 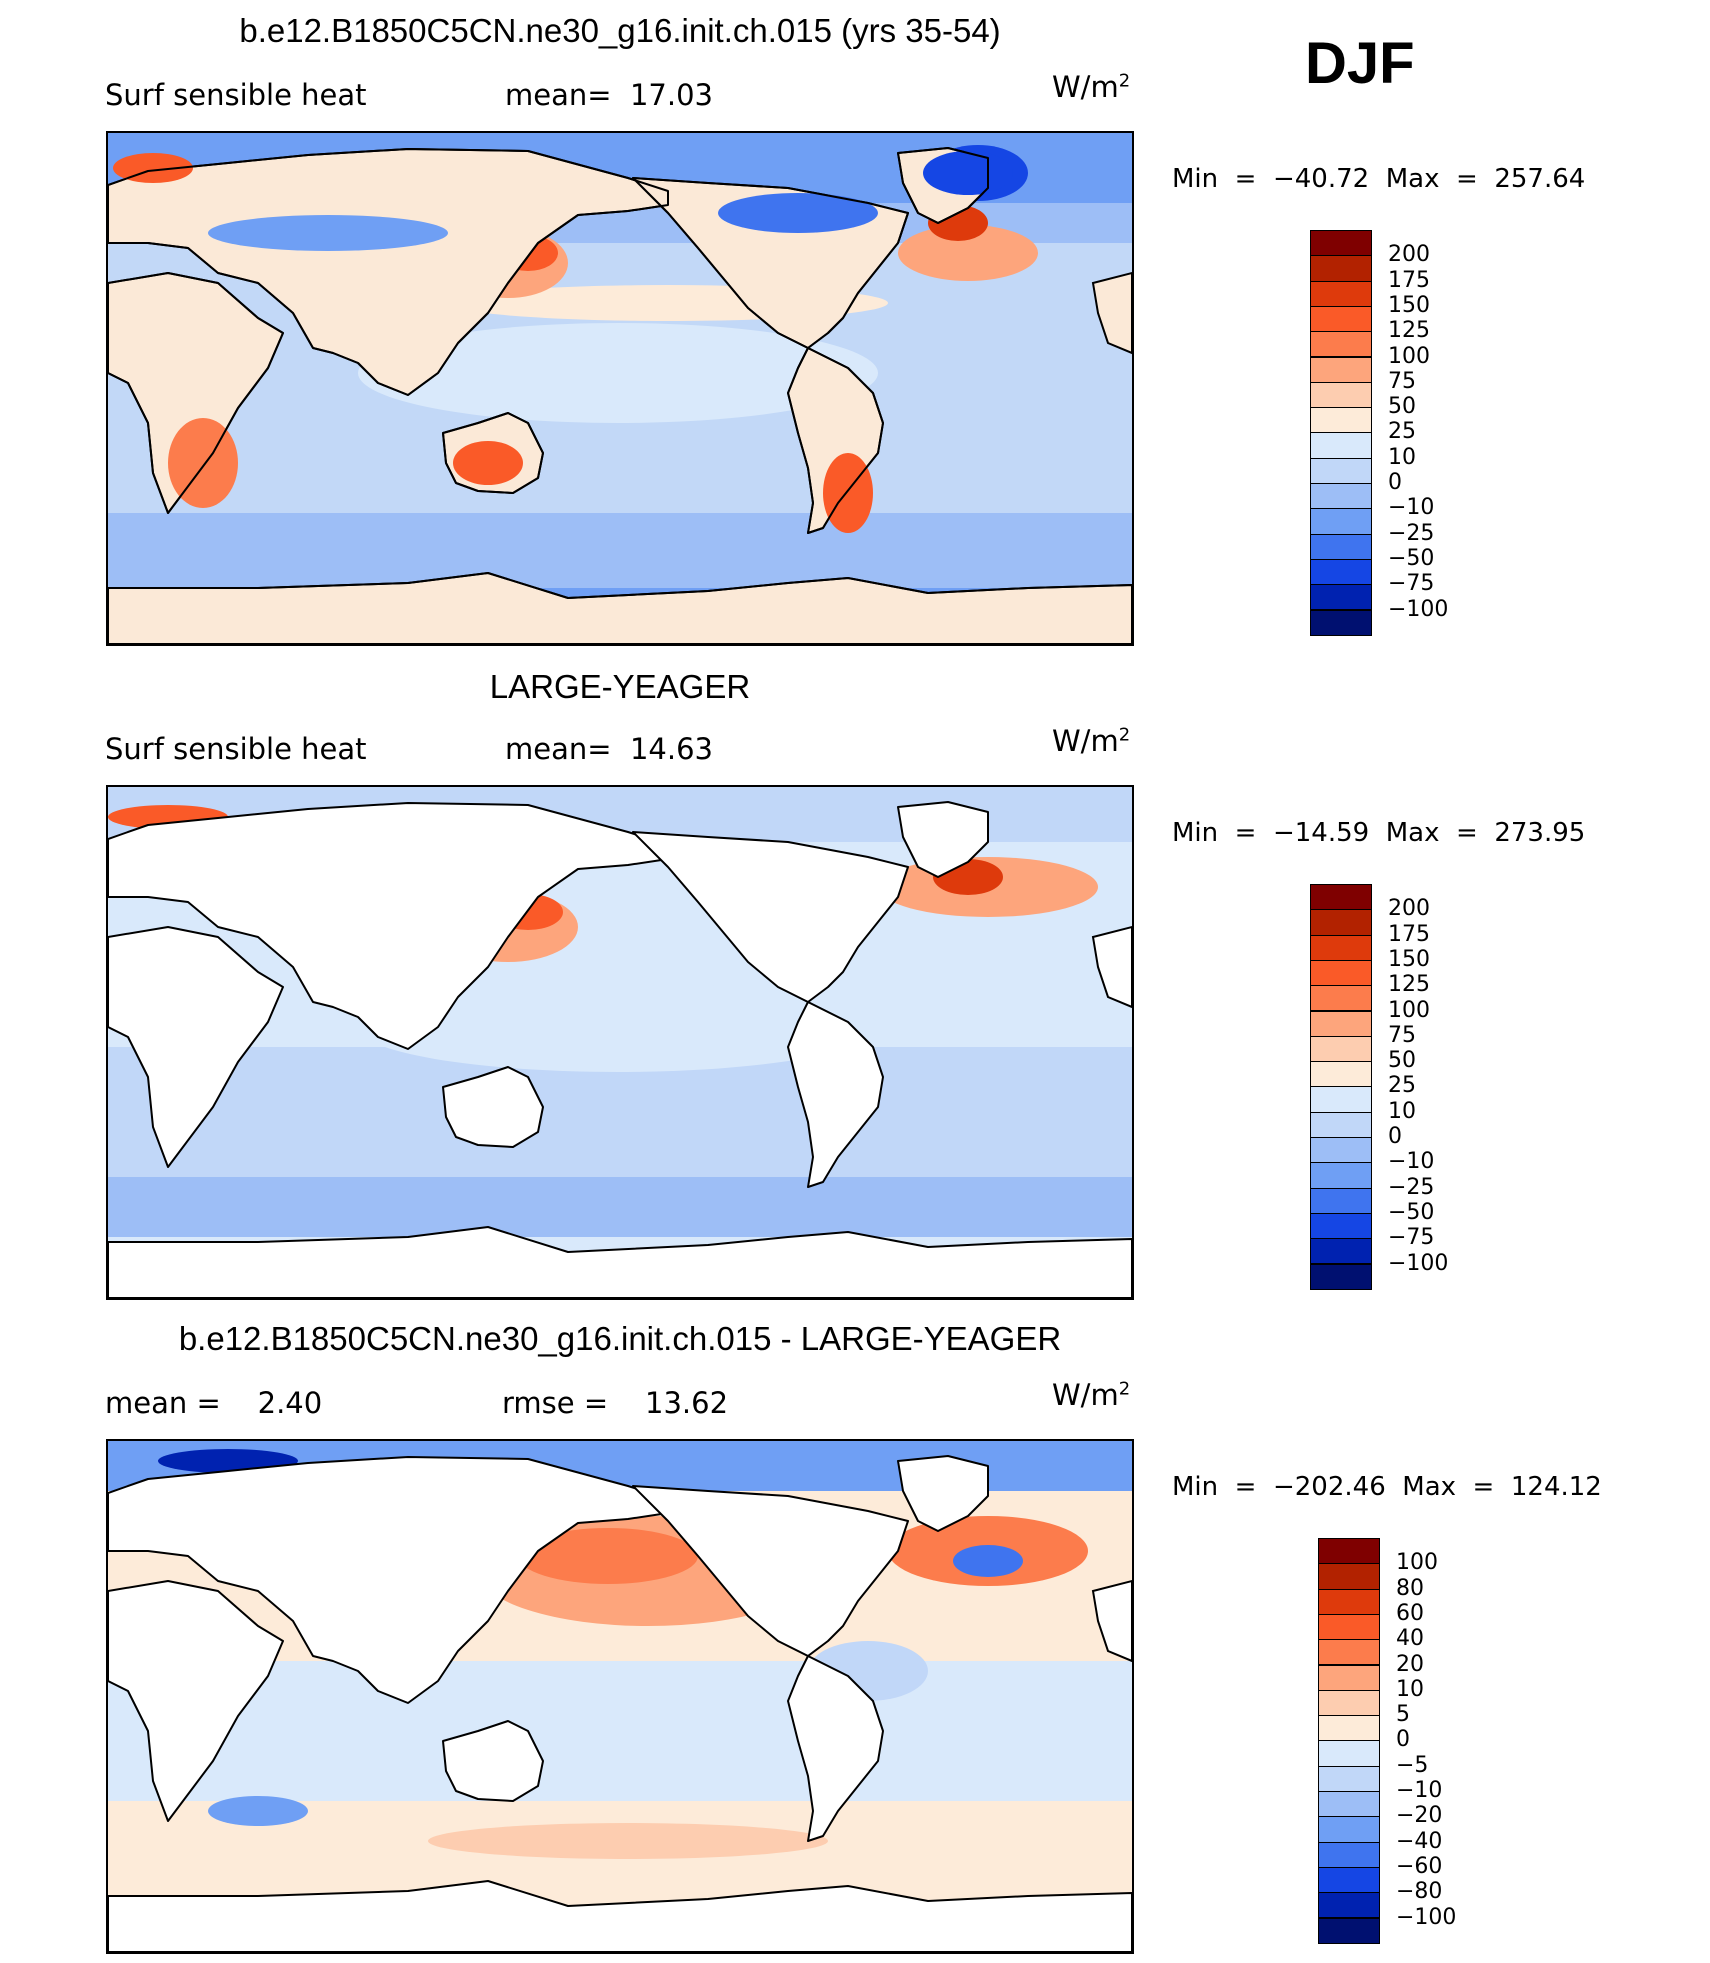 I want to click on continent-australia, so click(x=493, y=1761).